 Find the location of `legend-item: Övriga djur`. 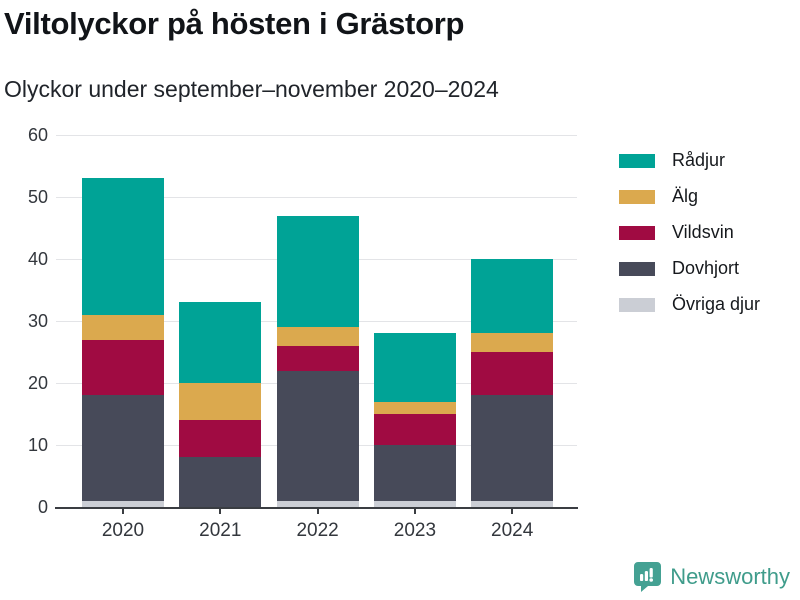

legend-item: Övriga djur is located at coordinates (689, 304).